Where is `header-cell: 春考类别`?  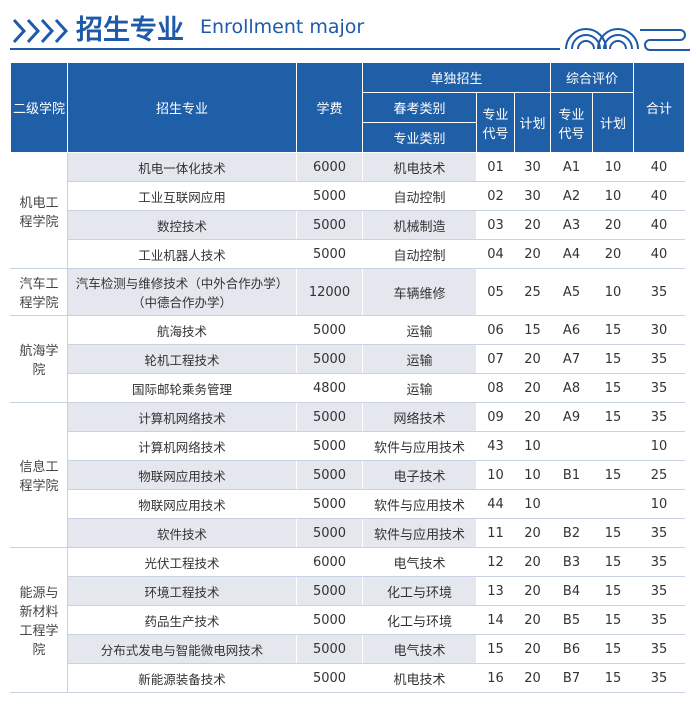 header-cell: 春考类别 is located at coordinates (419, 107).